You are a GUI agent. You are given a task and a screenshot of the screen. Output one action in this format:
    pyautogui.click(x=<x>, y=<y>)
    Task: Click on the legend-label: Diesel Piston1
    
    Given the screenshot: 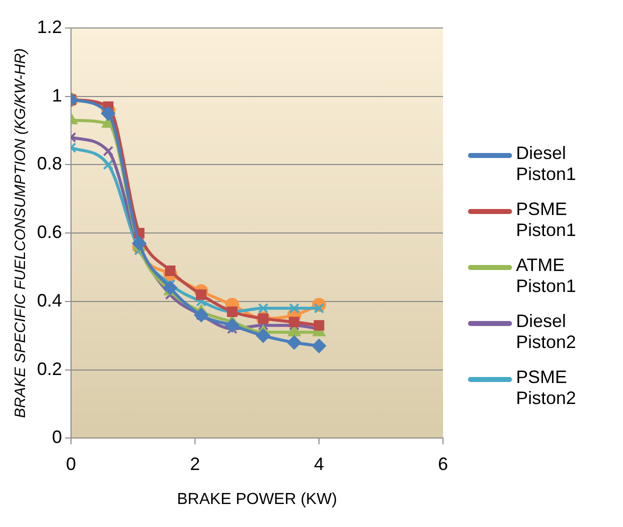 What is the action you would take?
    pyautogui.click(x=547, y=163)
    